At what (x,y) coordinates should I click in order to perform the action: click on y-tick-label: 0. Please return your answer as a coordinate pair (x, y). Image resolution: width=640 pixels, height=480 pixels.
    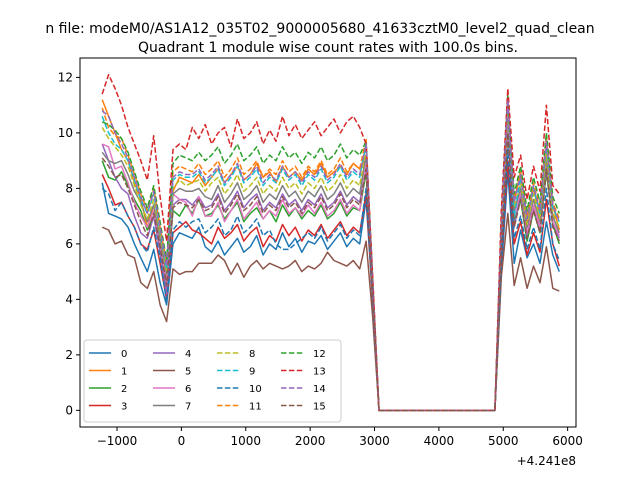
    Looking at the image, I should click on (69, 410).